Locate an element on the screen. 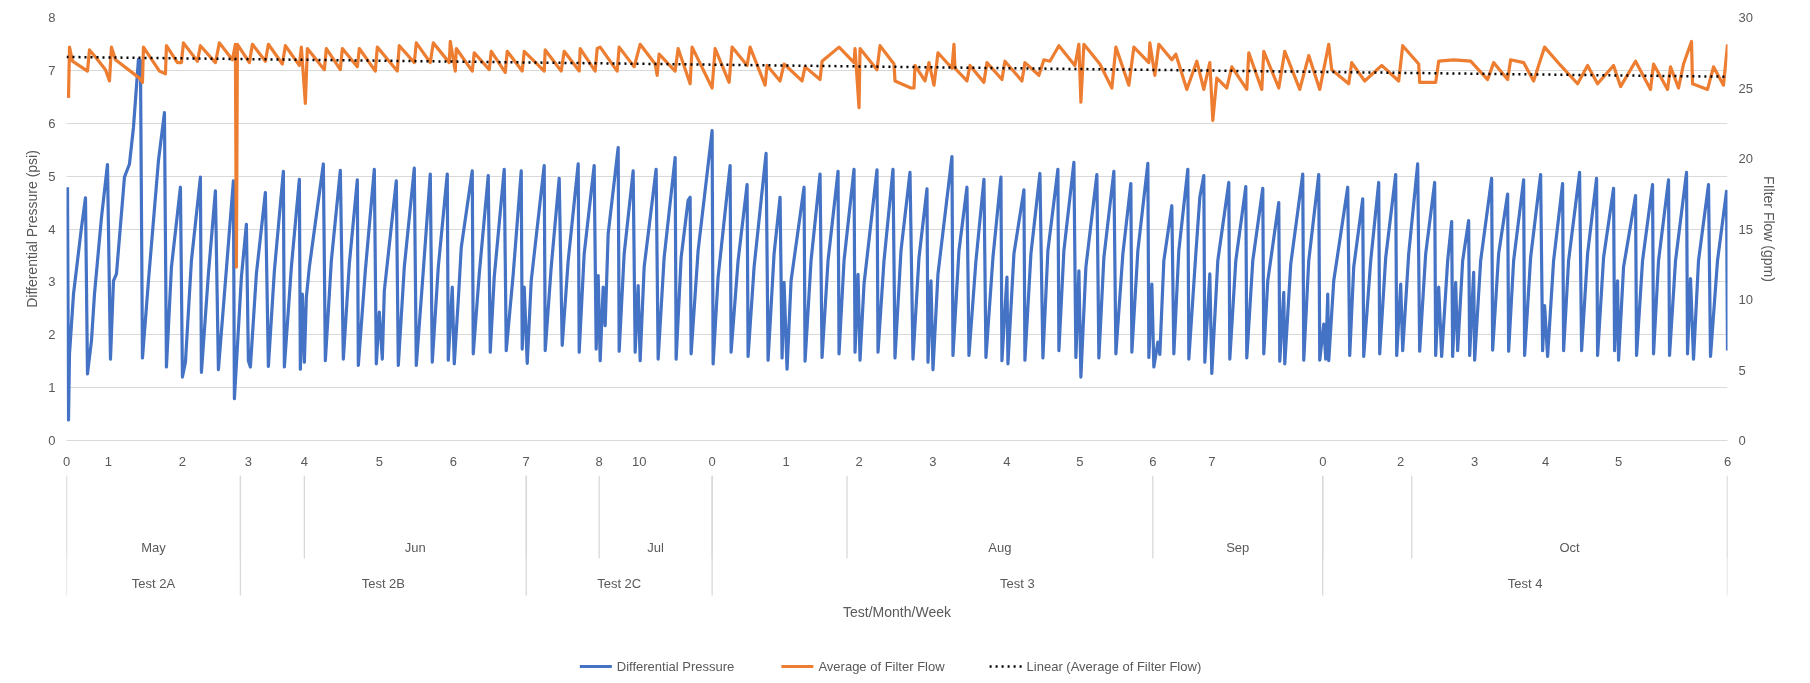 The image size is (1810, 683). y-tick-label: 7 is located at coordinates (52, 70).